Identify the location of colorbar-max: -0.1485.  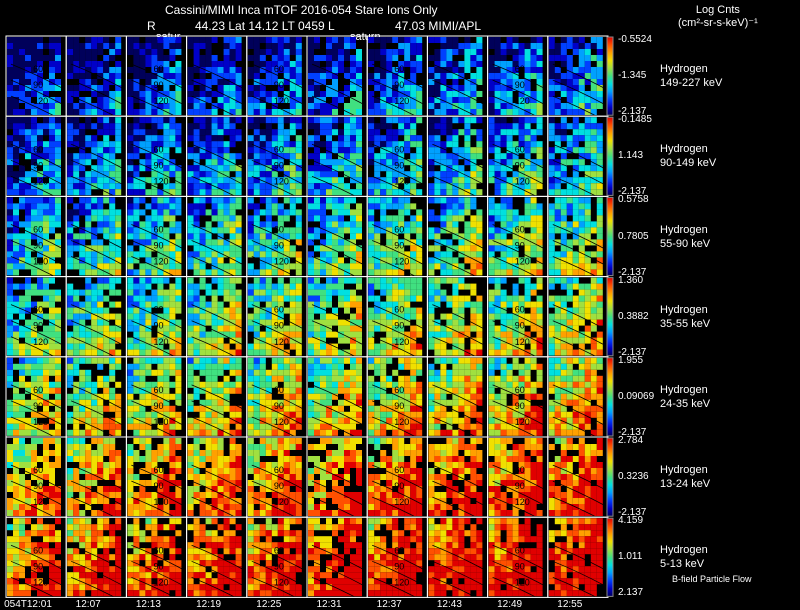
(635, 119).